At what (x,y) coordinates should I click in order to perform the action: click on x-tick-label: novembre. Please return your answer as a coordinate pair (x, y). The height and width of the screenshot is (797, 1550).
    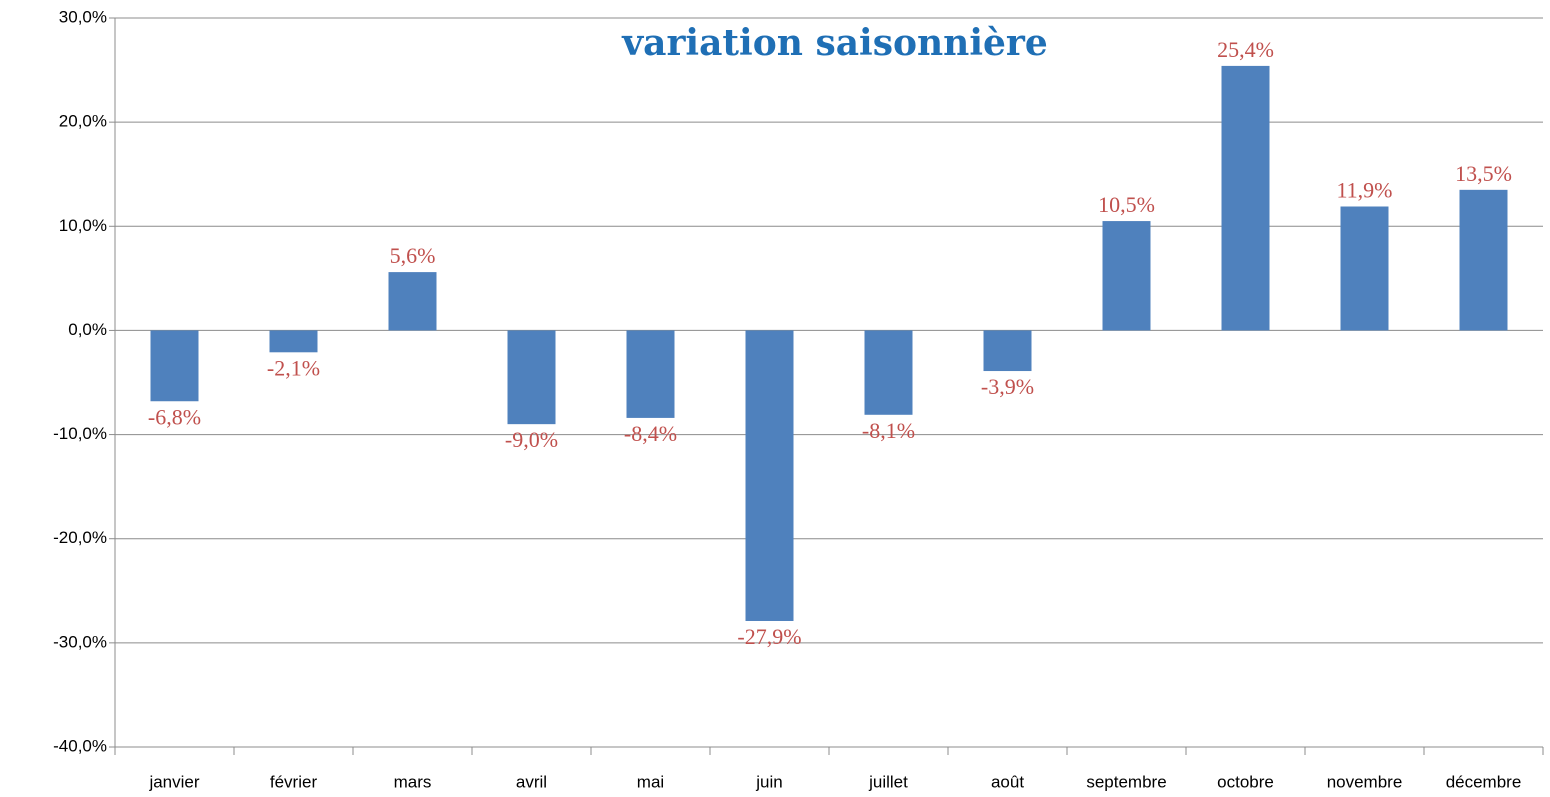
    Looking at the image, I should click on (1365, 781).